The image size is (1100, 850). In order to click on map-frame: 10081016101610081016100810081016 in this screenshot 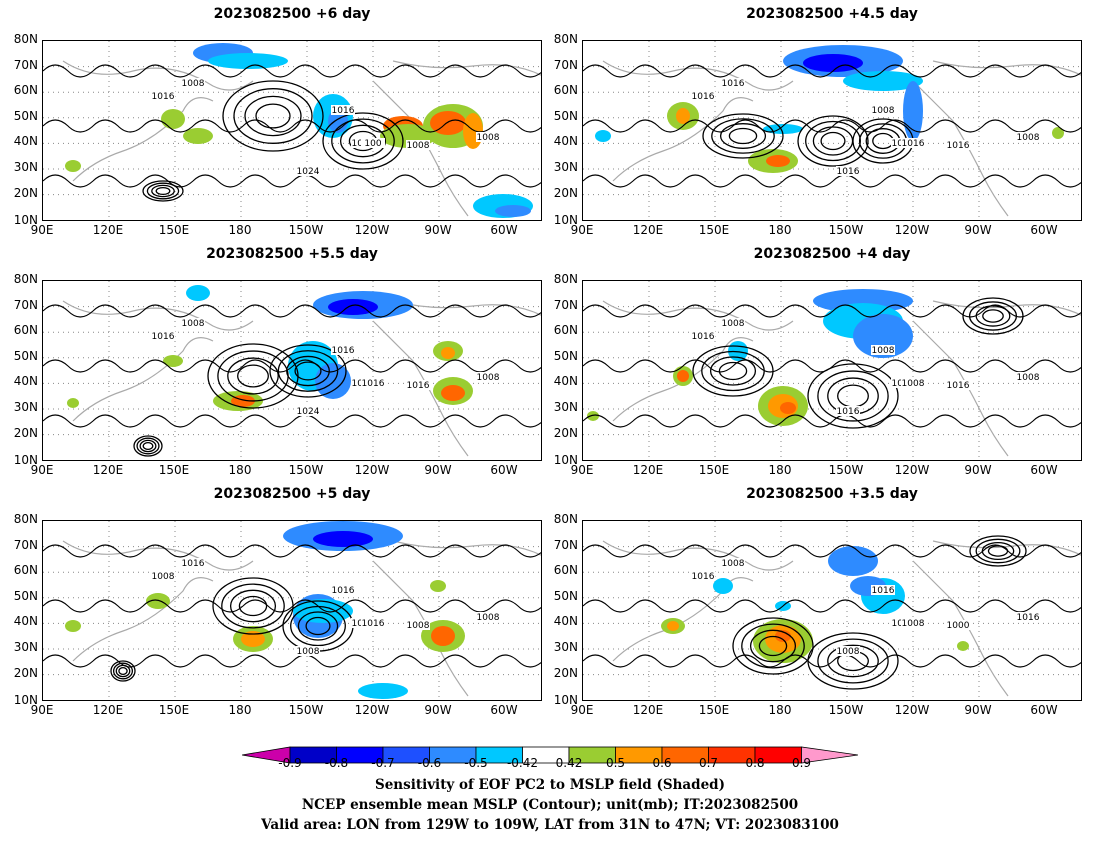, I will do `click(292, 610)`.